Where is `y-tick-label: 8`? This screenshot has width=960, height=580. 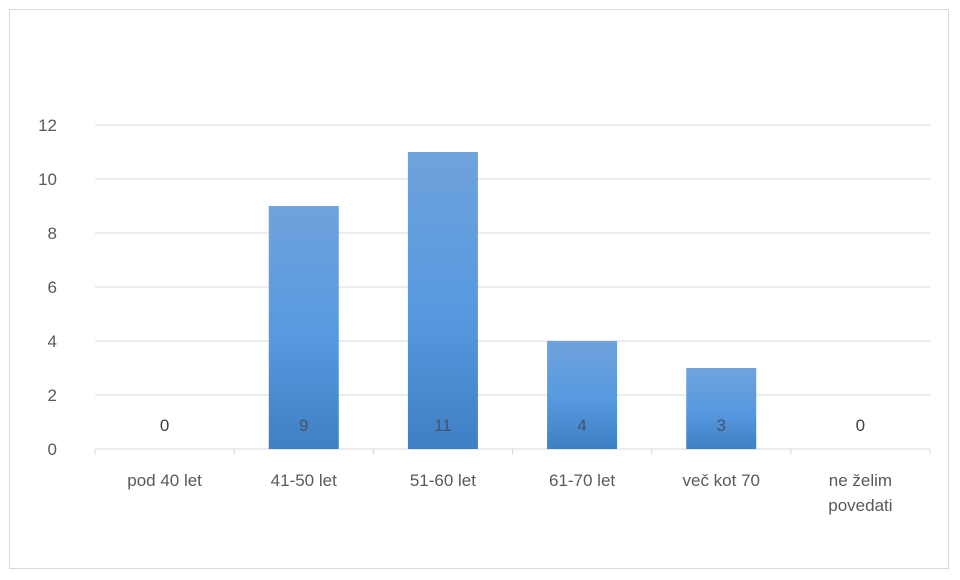 y-tick-label: 8 is located at coordinates (52, 233).